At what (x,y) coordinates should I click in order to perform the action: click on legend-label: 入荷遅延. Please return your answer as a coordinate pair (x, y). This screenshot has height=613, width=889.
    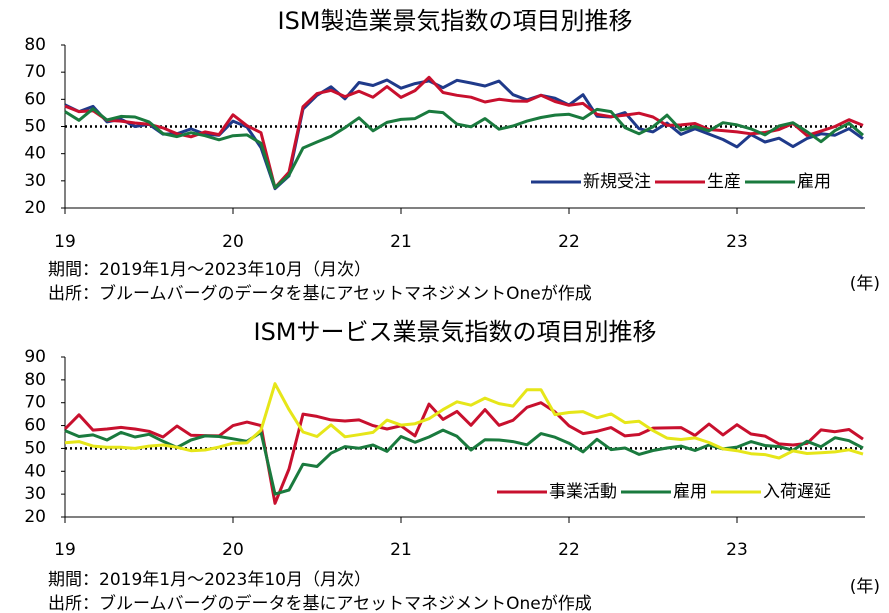
    Looking at the image, I should click on (797, 492).